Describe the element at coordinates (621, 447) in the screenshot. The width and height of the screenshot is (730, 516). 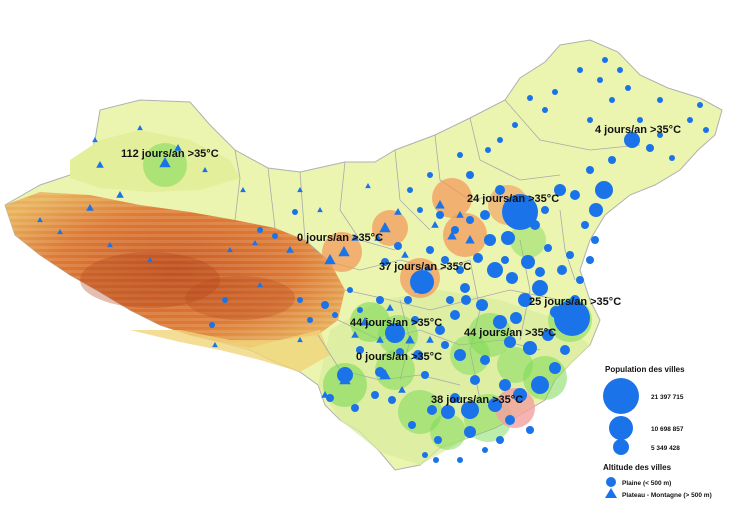
I see `legend-size-small` at that location.